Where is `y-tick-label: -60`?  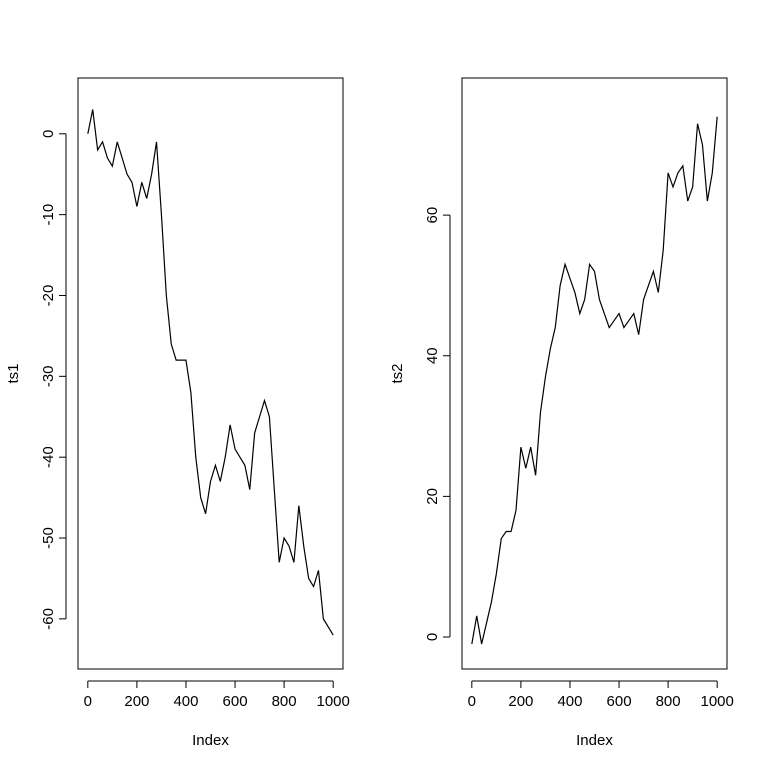 y-tick-label: -60 is located at coordinates (48, 619).